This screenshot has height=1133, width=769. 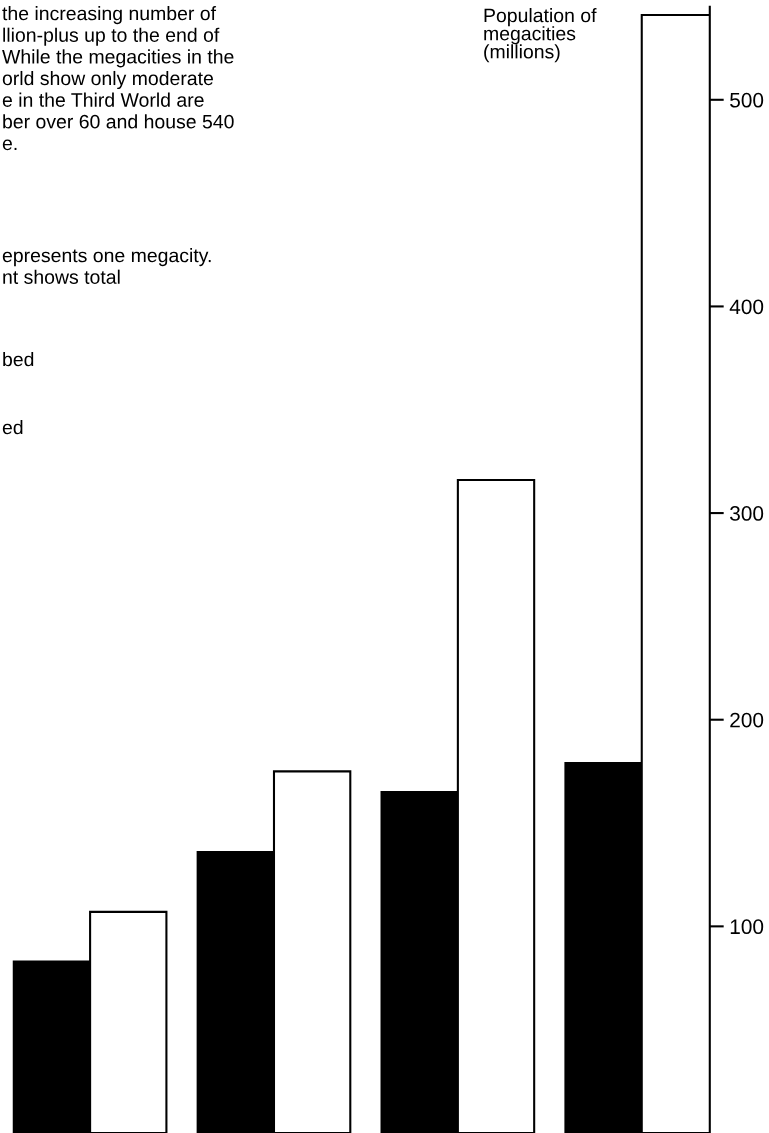 I want to click on y-tick-label: 300, so click(x=747, y=513).